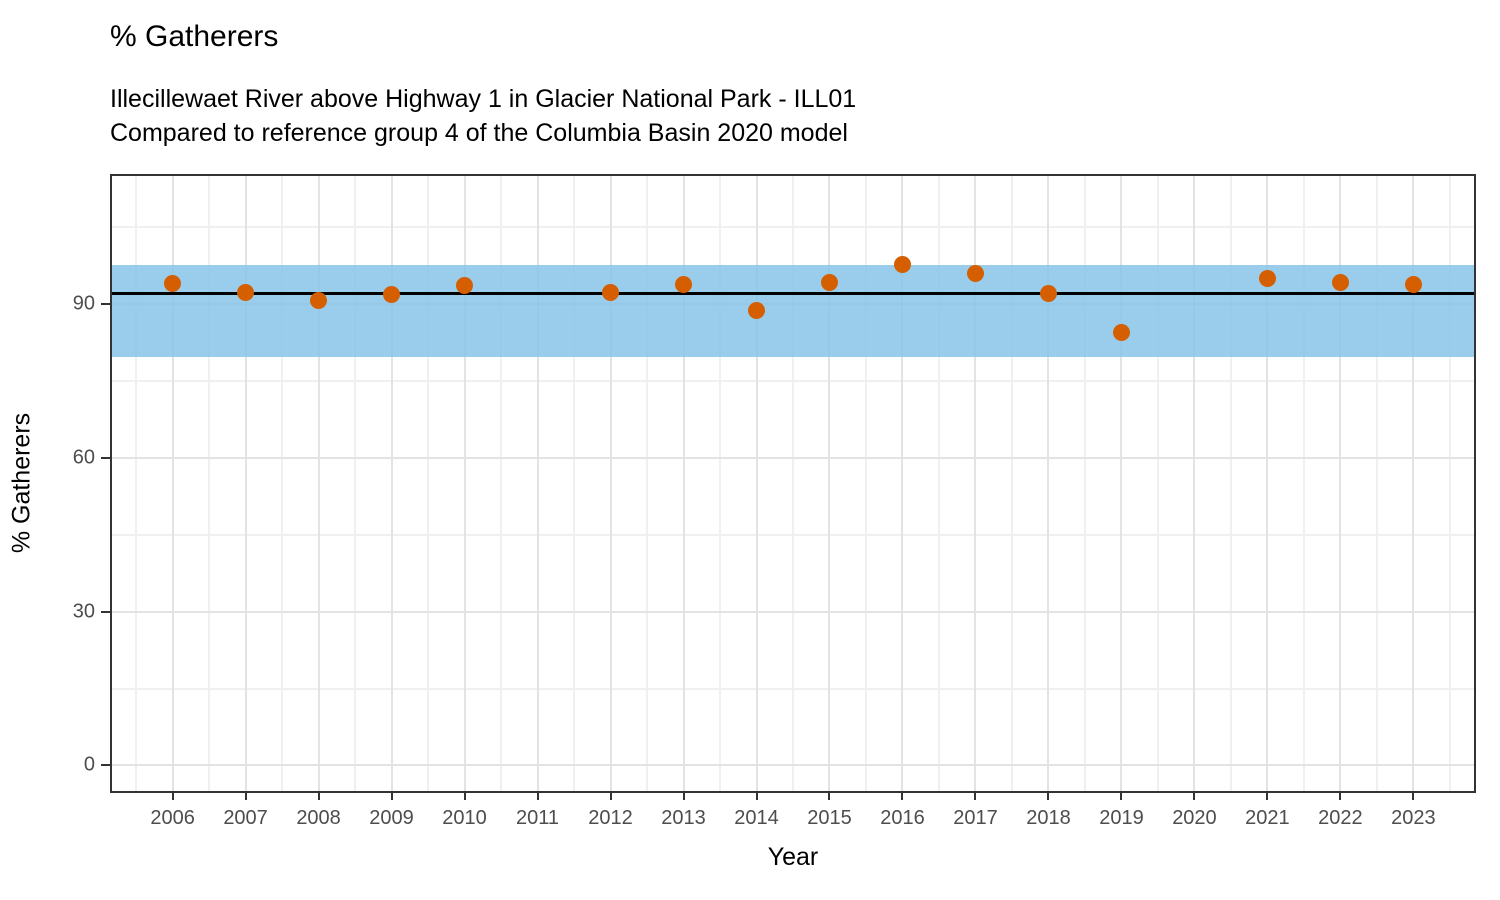 Image resolution: width=1500 pixels, height=900 pixels. I want to click on x-tick-label: 2009, so click(391, 818).